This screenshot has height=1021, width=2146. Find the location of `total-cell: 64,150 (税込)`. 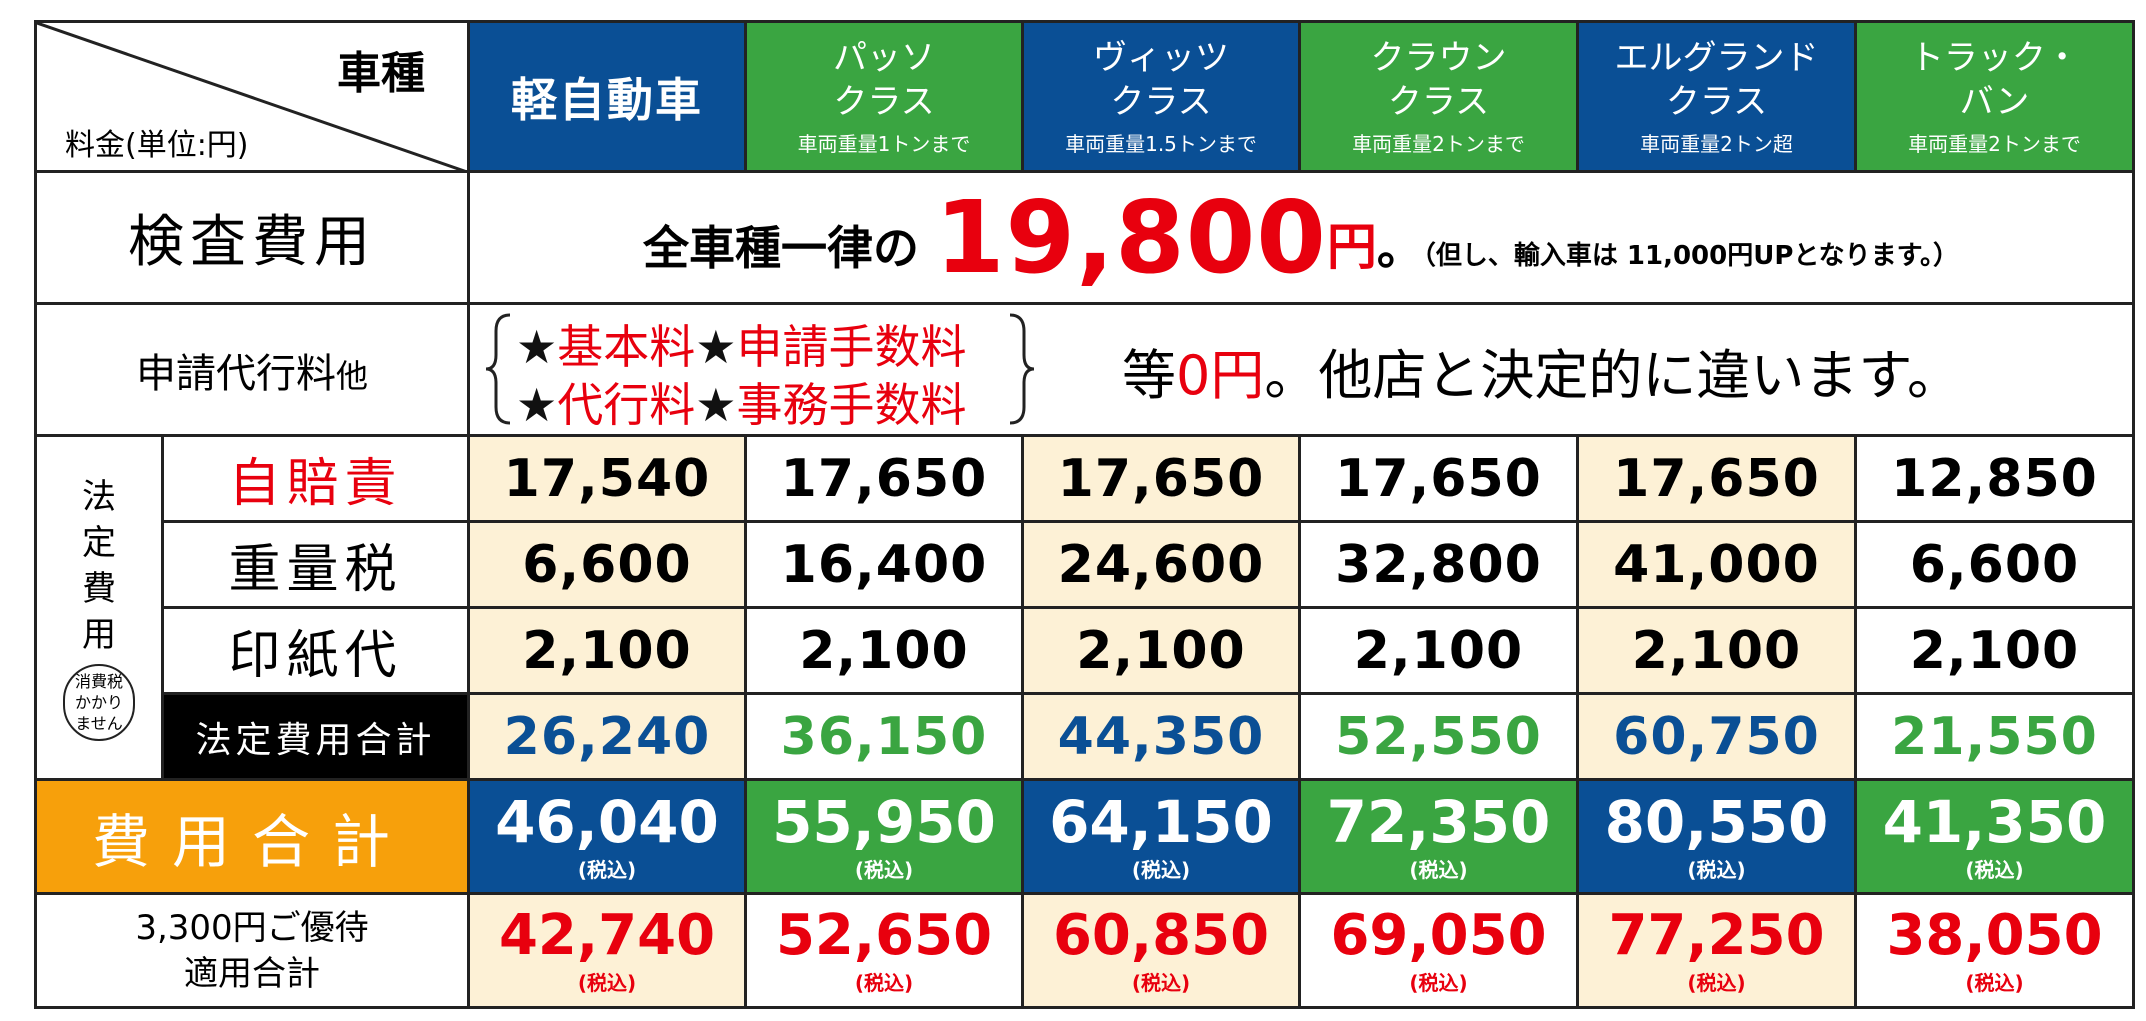

total-cell: 64,150 (税込) is located at coordinates (1161, 836).